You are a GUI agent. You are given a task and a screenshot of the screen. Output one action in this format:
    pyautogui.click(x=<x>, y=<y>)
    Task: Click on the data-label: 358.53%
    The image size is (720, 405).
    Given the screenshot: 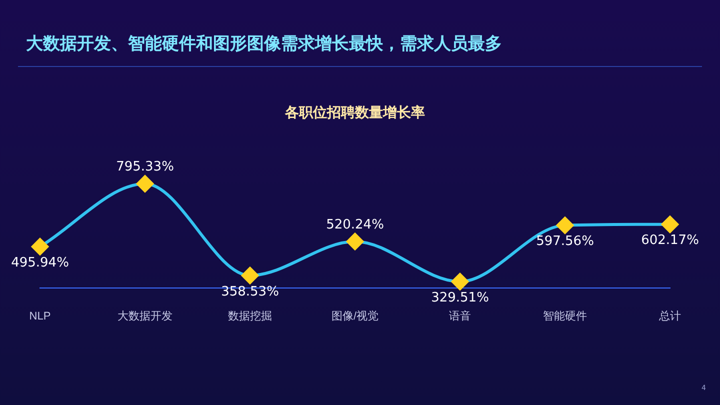 What is the action you would take?
    pyautogui.click(x=250, y=292)
    